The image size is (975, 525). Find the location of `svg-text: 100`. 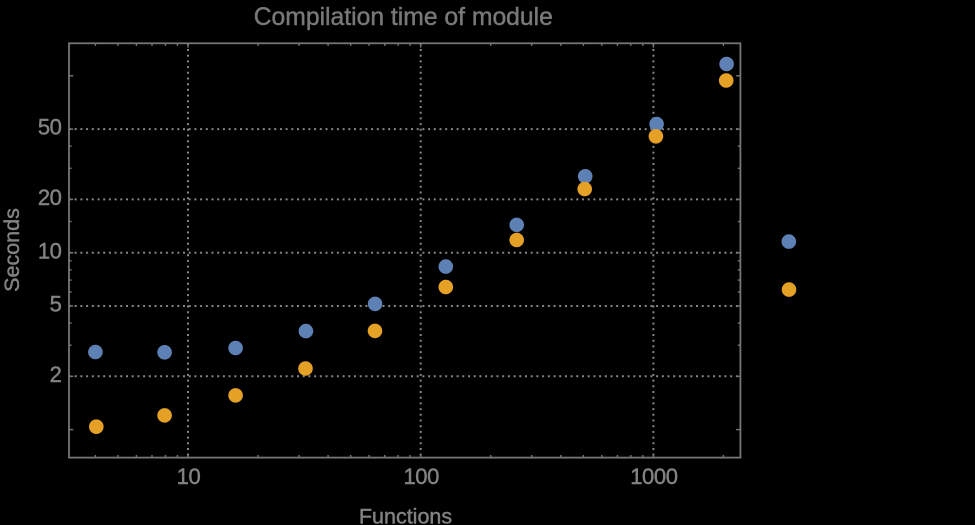

svg-text: 100 is located at coordinates (421, 476).